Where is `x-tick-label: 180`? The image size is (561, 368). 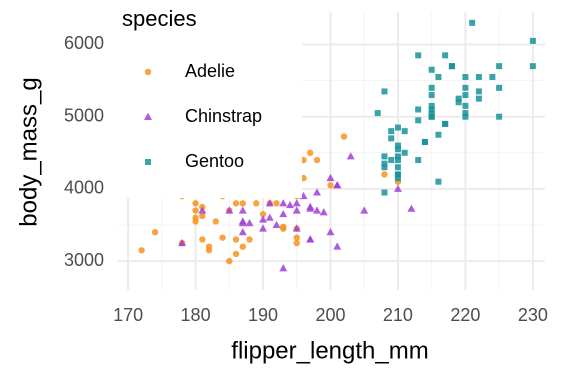
x-tick-label: 180 is located at coordinates (196, 315).